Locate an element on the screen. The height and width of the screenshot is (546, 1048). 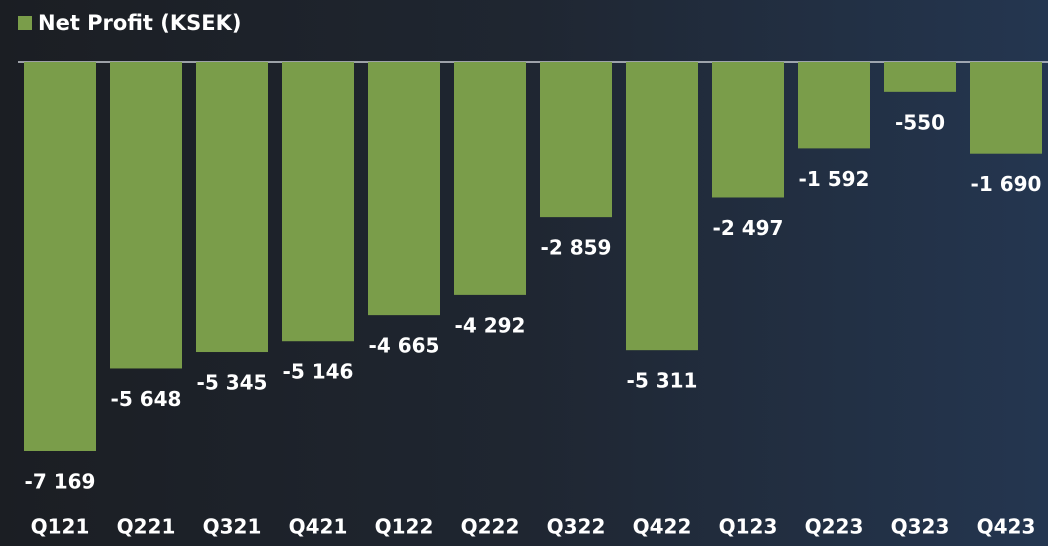
x-tick-label: Q123 is located at coordinates (748, 527).